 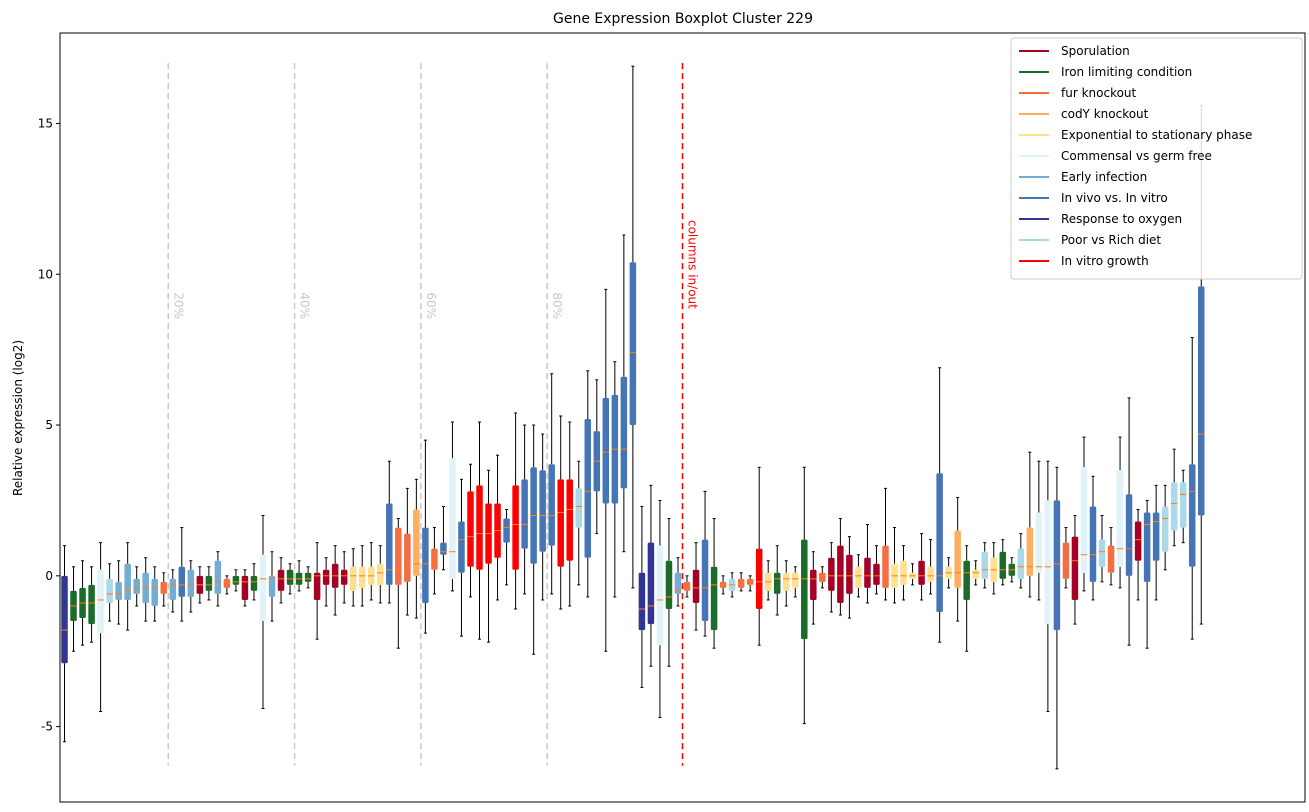 What do you see at coordinates (1136, 156) in the screenshot?
I see `legend-label: Commensal vs germ free` at bounding box center [1136, 156].